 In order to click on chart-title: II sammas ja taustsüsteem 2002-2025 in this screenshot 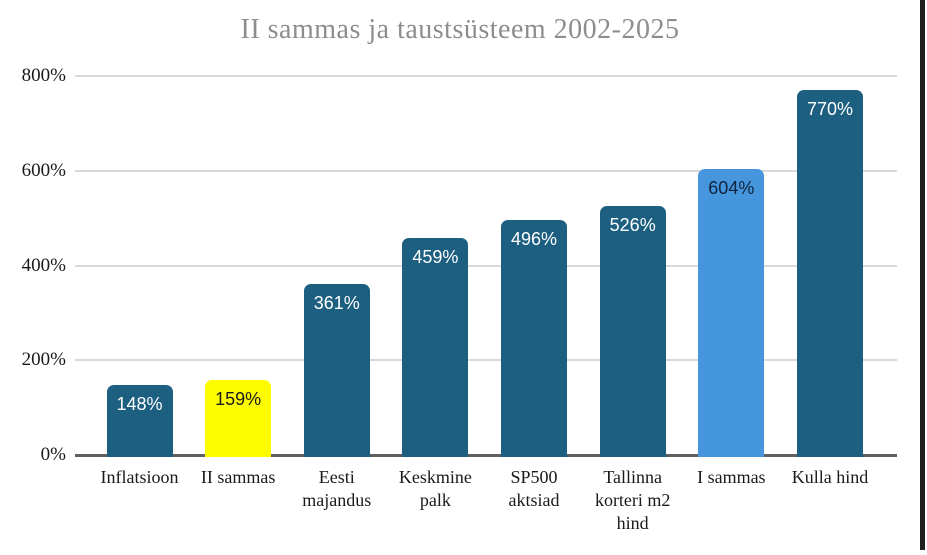, I will do `click(460, 29)`.